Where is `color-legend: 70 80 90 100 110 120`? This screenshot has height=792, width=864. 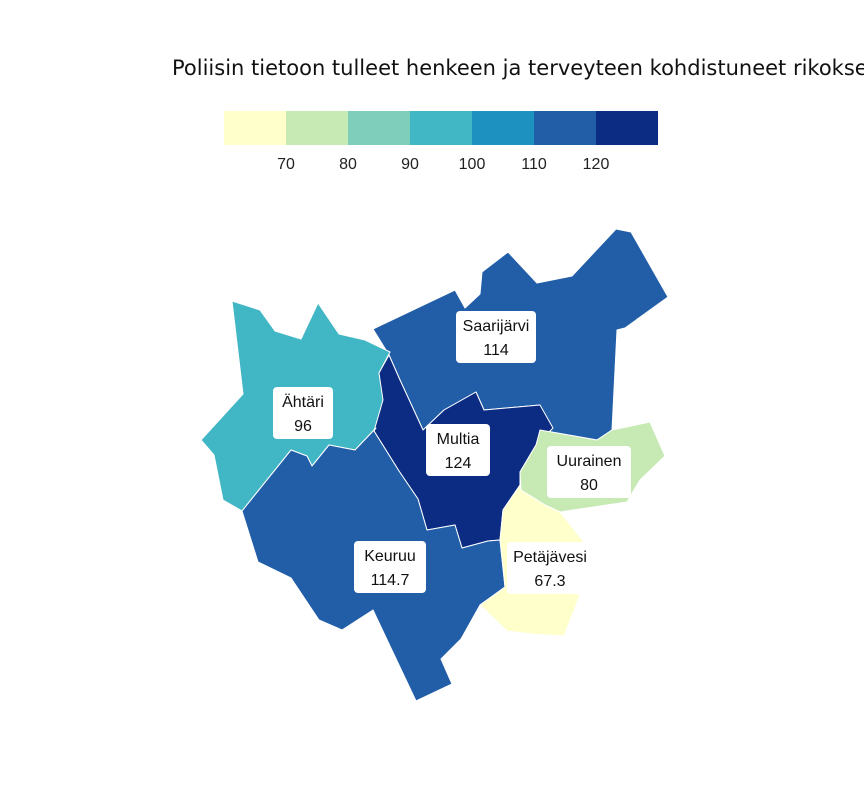
color-legend: 70 80 90 100 110 120 is located at coordinates (441, 142).